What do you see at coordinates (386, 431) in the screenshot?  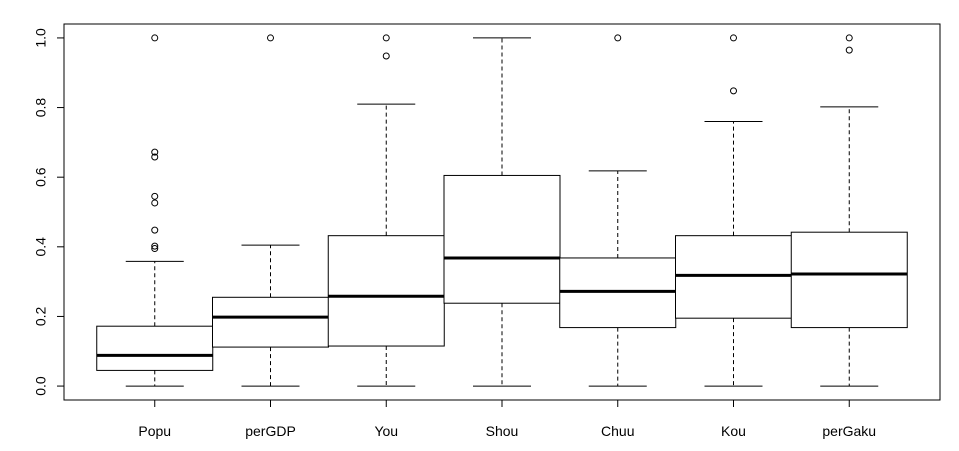 I see `x-tick-label: You` at bounding box center [386, 431].